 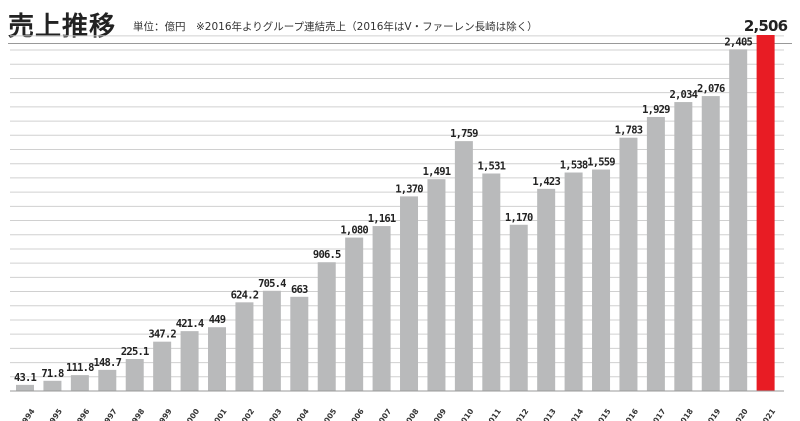 What do you see at coordinates (25, 378) in the screenshot?
I see `value-label-1994: 43.1` at bounding box center [25, 378].